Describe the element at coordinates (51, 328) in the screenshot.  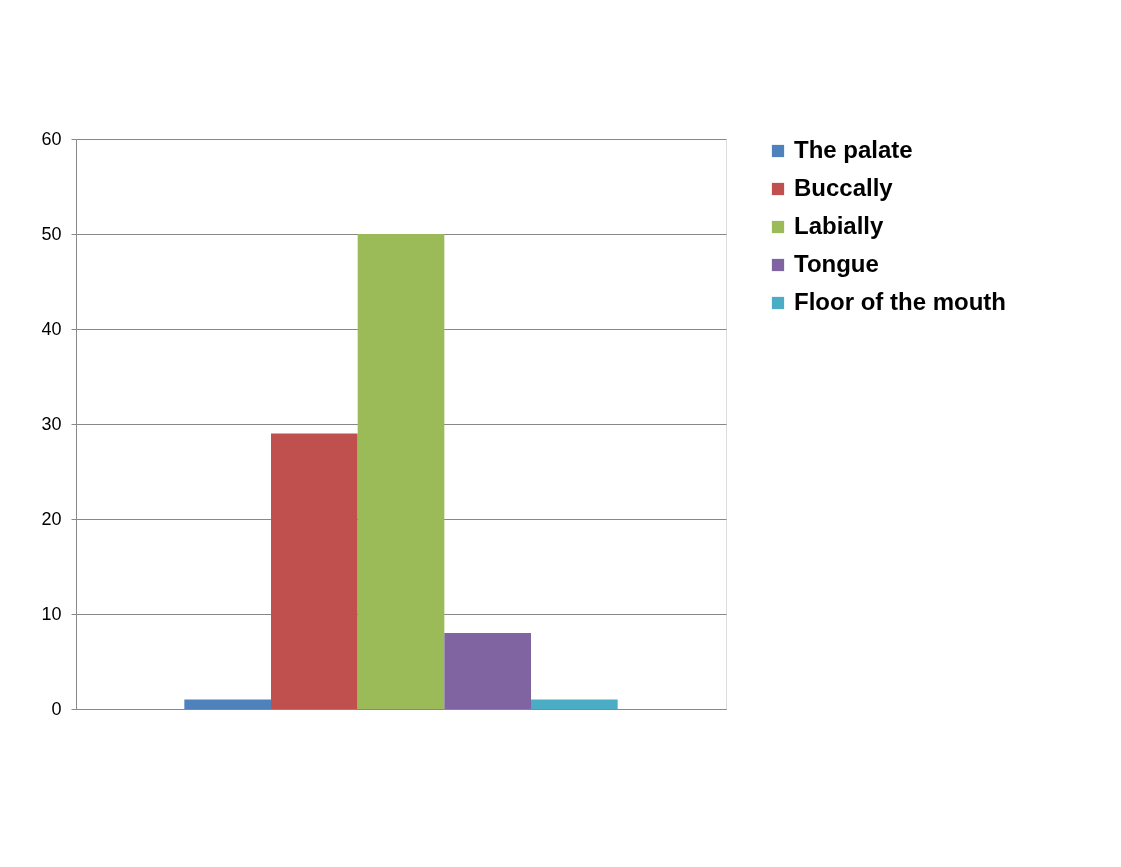
I see `y-tick-label: 40` at that location.